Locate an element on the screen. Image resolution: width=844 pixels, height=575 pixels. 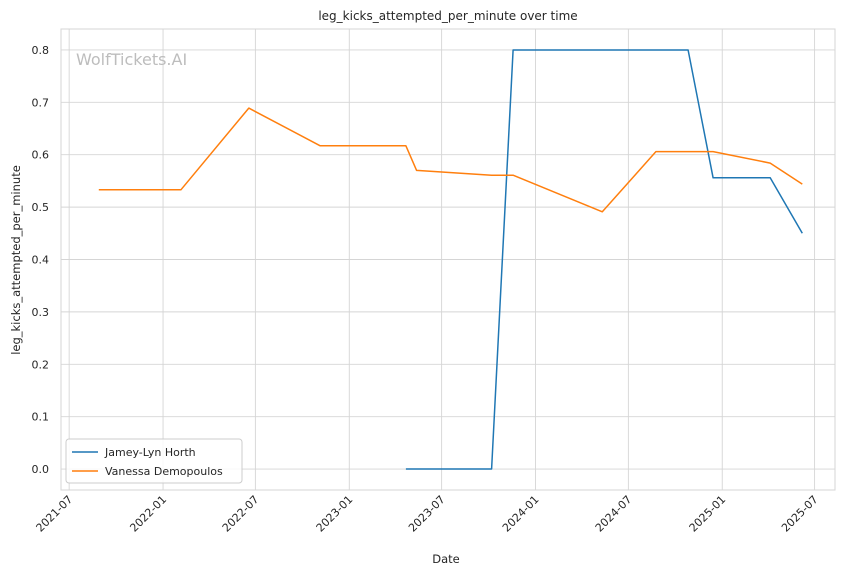
y-axis: 0.0 0.1 0.2 0.3 0.4 0.5 0.6 0.7 0.8 is located at coordinates (41, 260).